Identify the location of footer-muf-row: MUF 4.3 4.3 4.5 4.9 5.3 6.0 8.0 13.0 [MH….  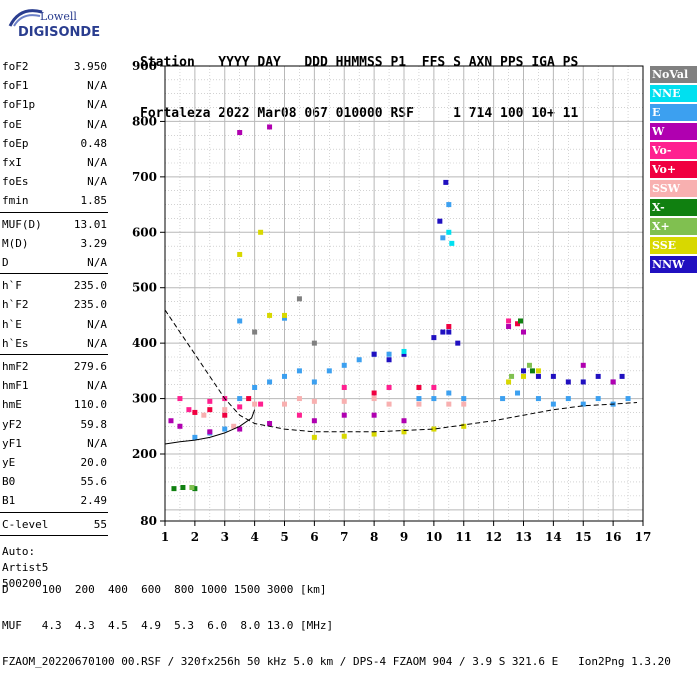
(168, 625).